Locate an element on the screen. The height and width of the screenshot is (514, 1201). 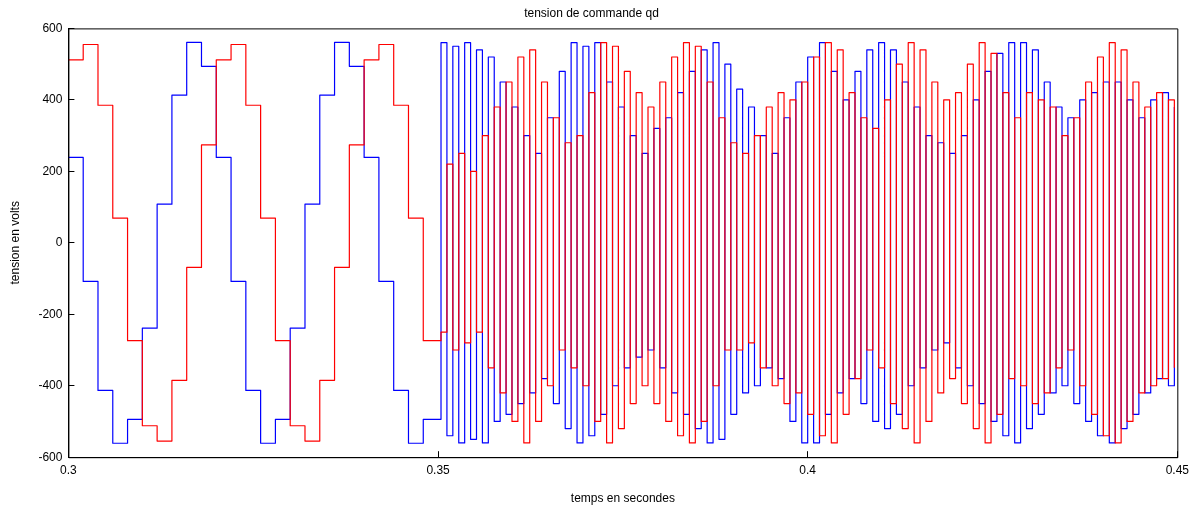
chart-title: tension de commande qd is located at coordinates (591, 12).